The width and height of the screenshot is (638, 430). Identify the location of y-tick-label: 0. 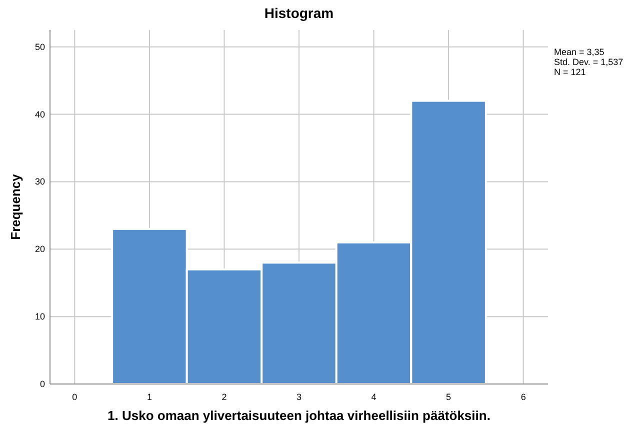
(42, 384).